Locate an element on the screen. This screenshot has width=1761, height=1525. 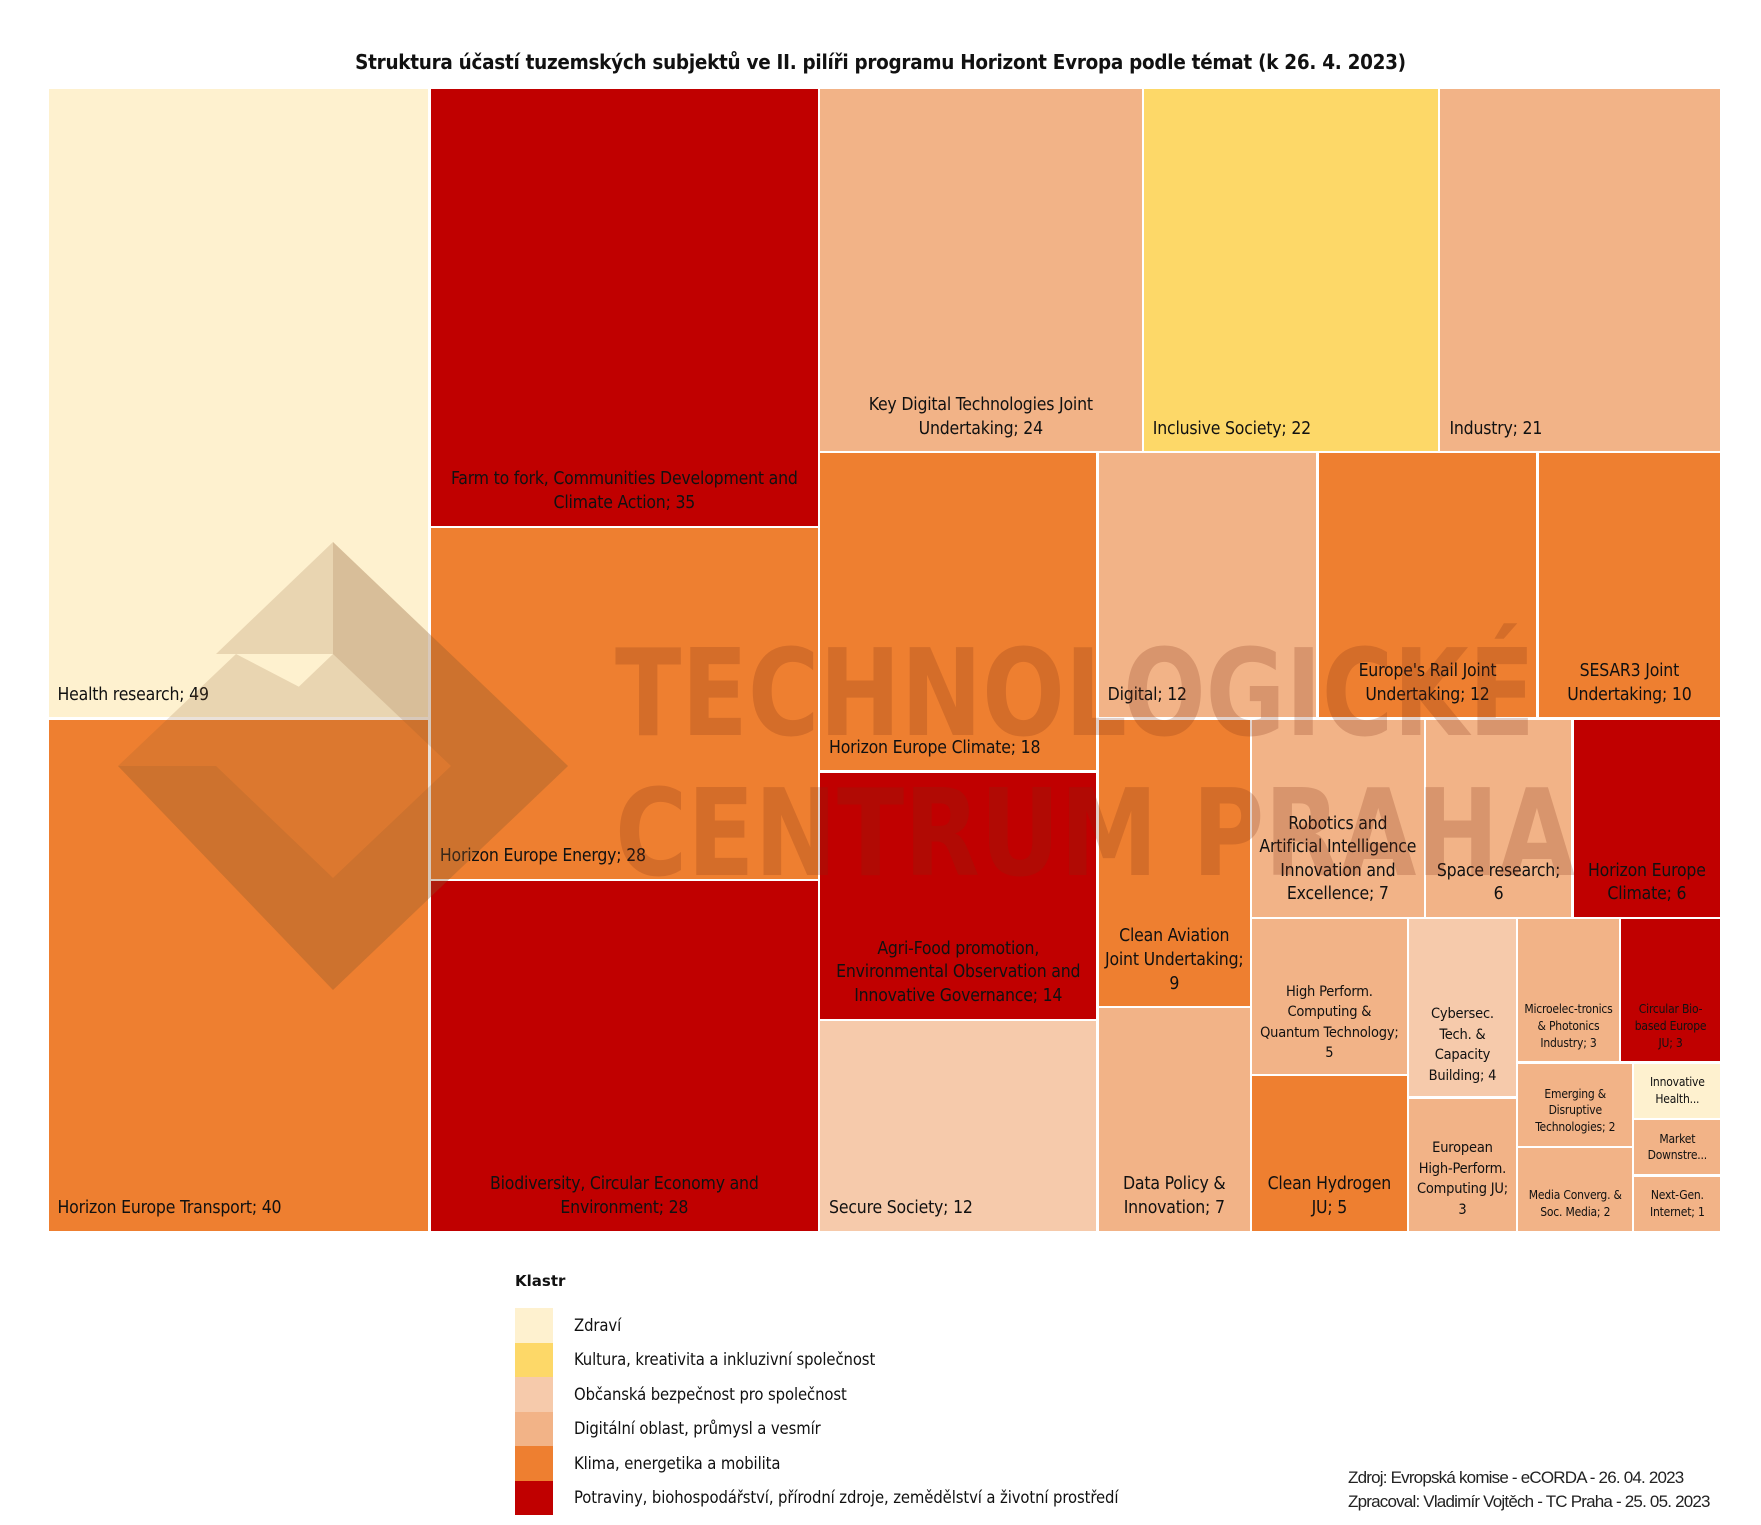
treemap-tile: Digital; 12 is located at coordinates (1207, 585).